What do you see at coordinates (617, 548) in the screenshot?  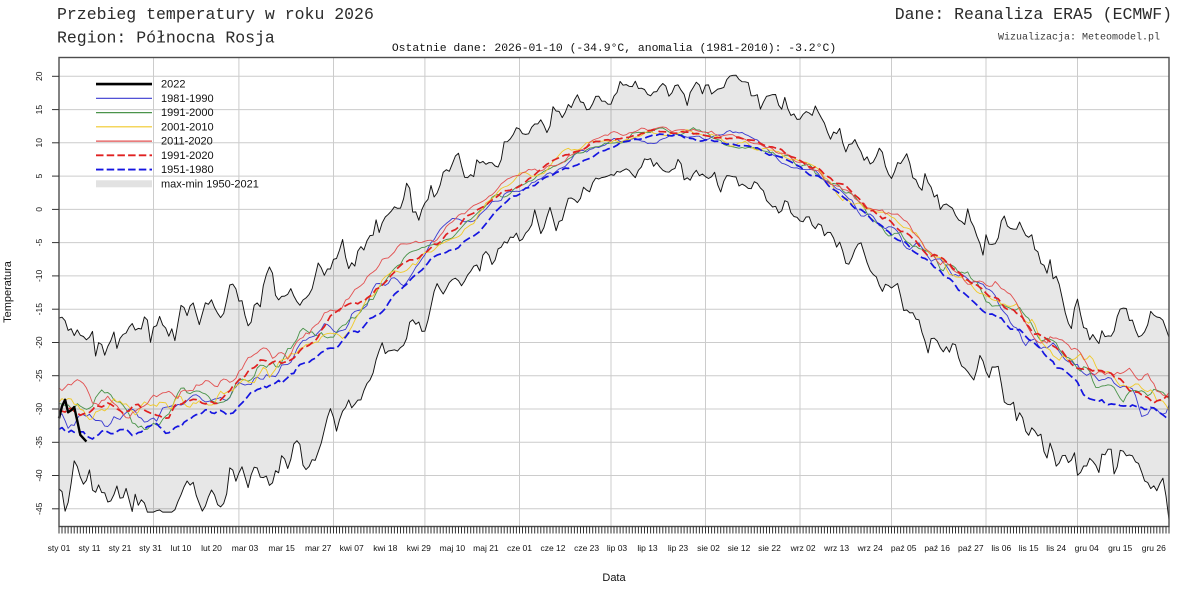 I see `svg-text: lip 03` at bounding box center [617, 548].